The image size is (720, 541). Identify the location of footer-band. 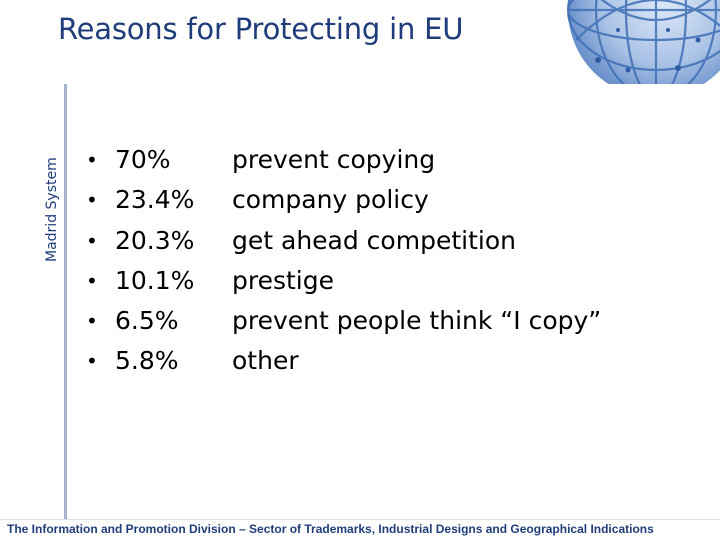
(360, 530).